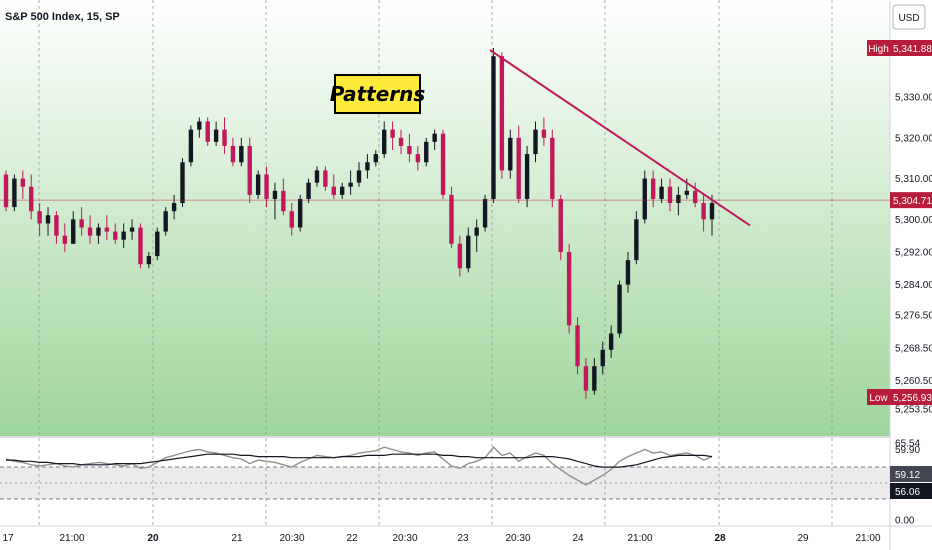  I want to click on rsi-ma-marker: 56.06, so click(911, 491).